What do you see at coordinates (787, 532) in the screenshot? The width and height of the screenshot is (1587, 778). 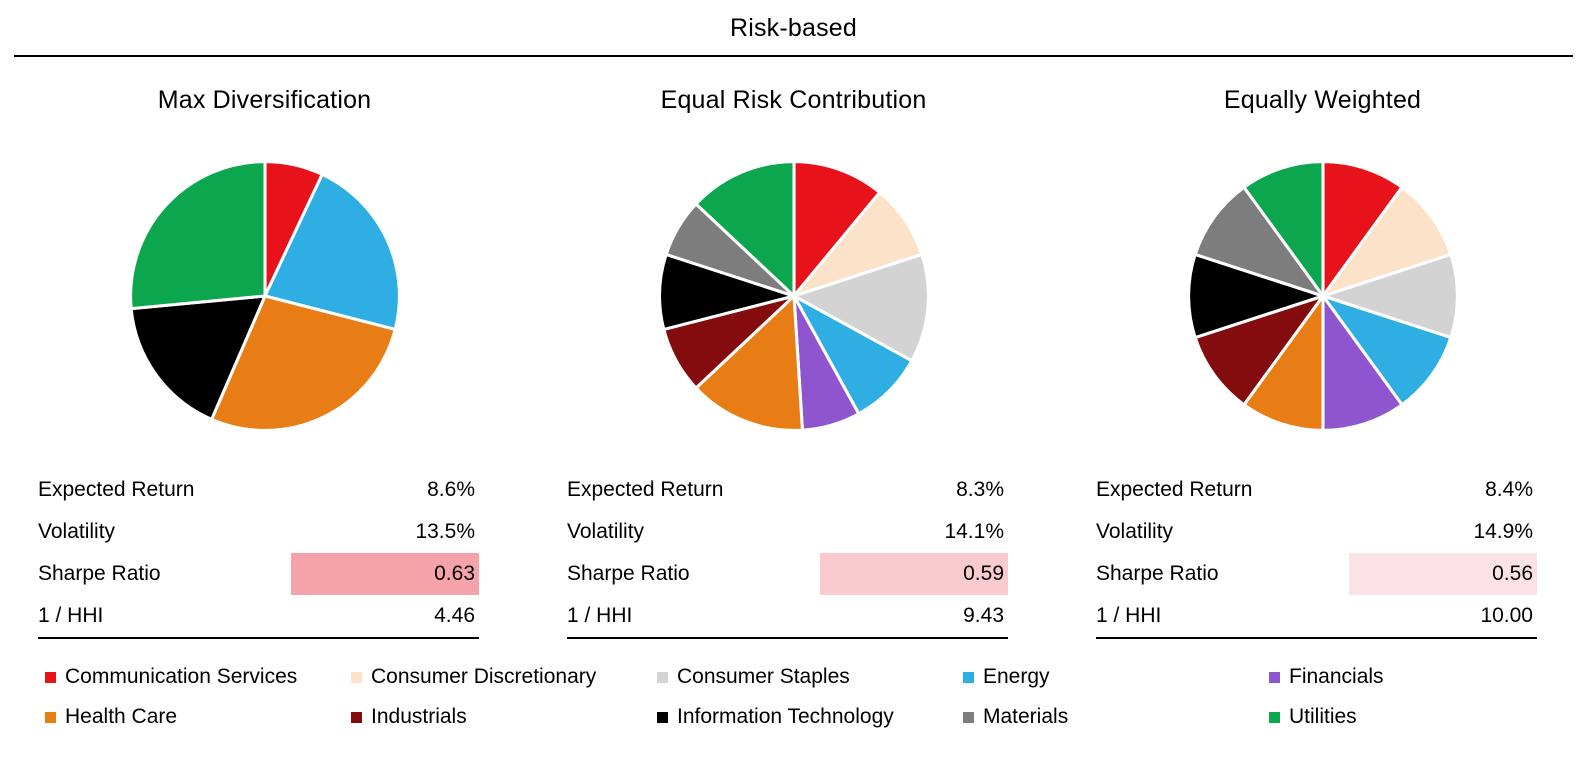 I see `stat-row-volatility: Volatility 14.1%` at bounding box center [787, 532].